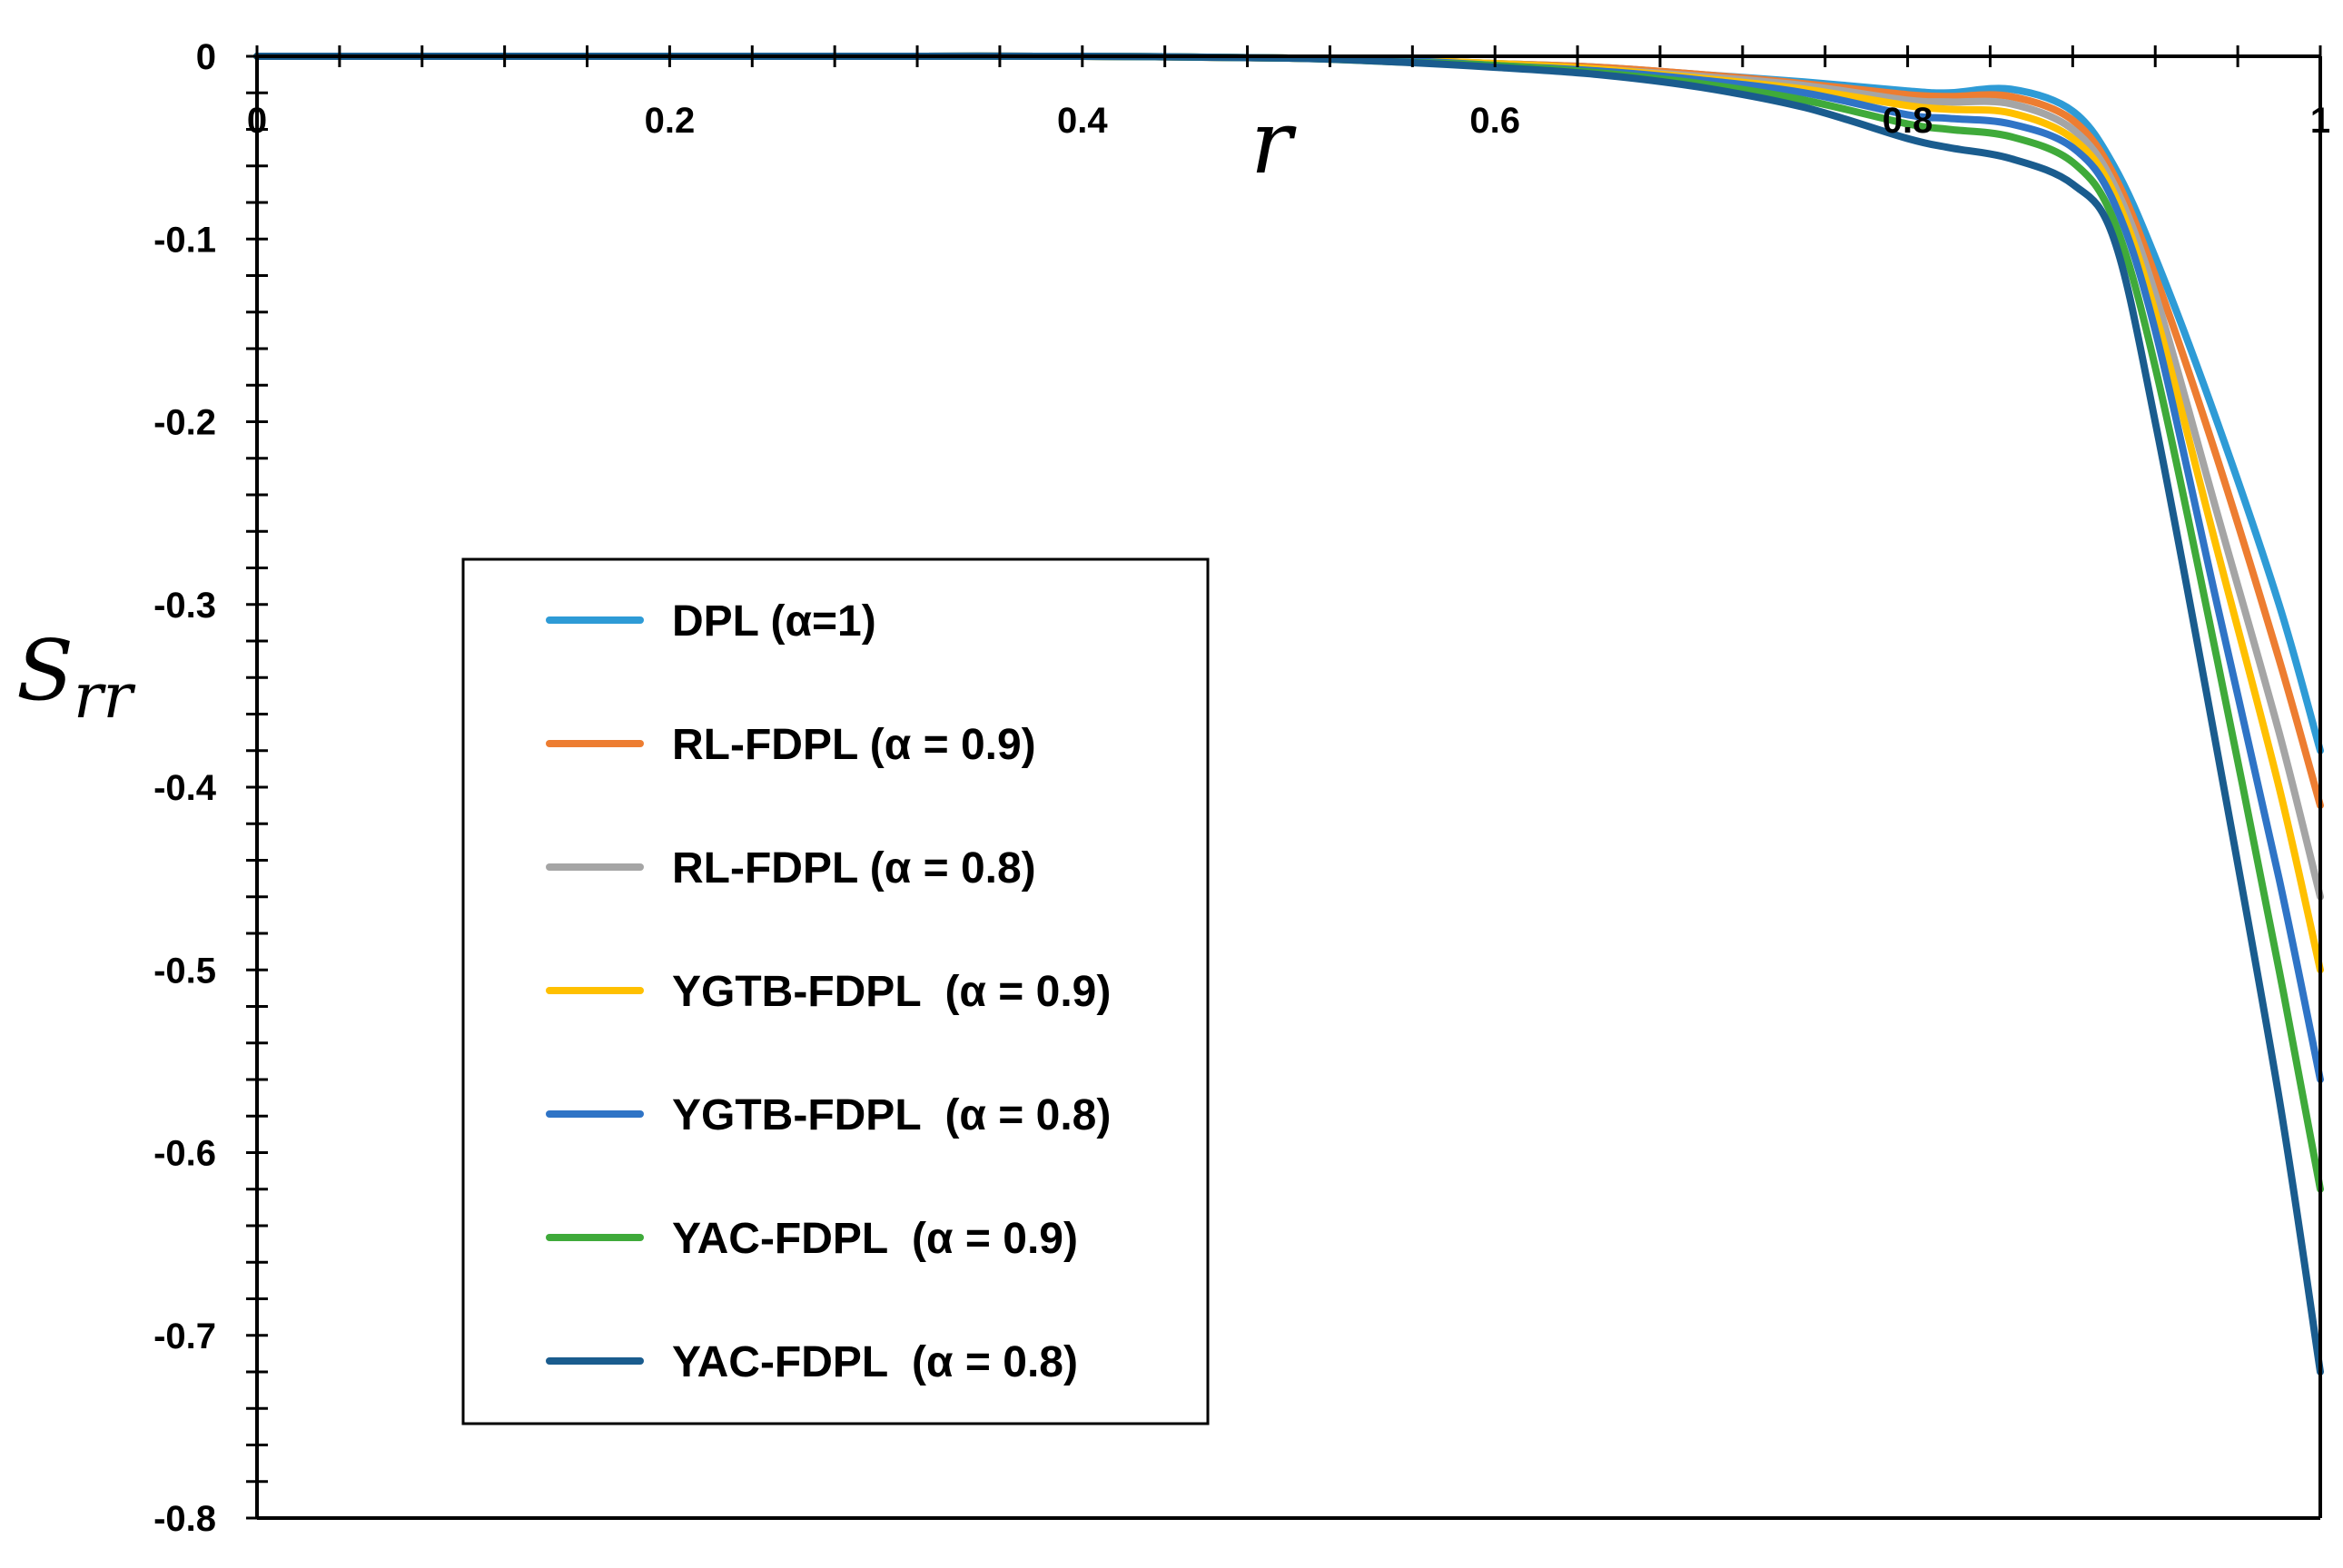  Describe the element at coordinates (875, 1362) in the screenshot. I see `legend-label-7: YAC-FDPL (α = 0.8)` at that location.